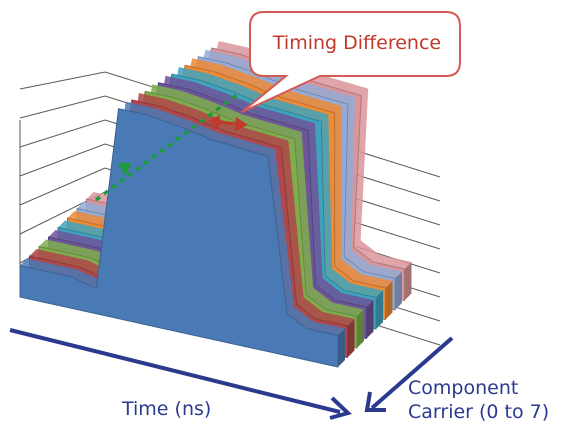 Image resolution: width=575 pixels, height=425 pixels. What do you see at coordinates (351, 338) in the screenshot?
I see `series-1-end-face` at bounding box center [351, 338].